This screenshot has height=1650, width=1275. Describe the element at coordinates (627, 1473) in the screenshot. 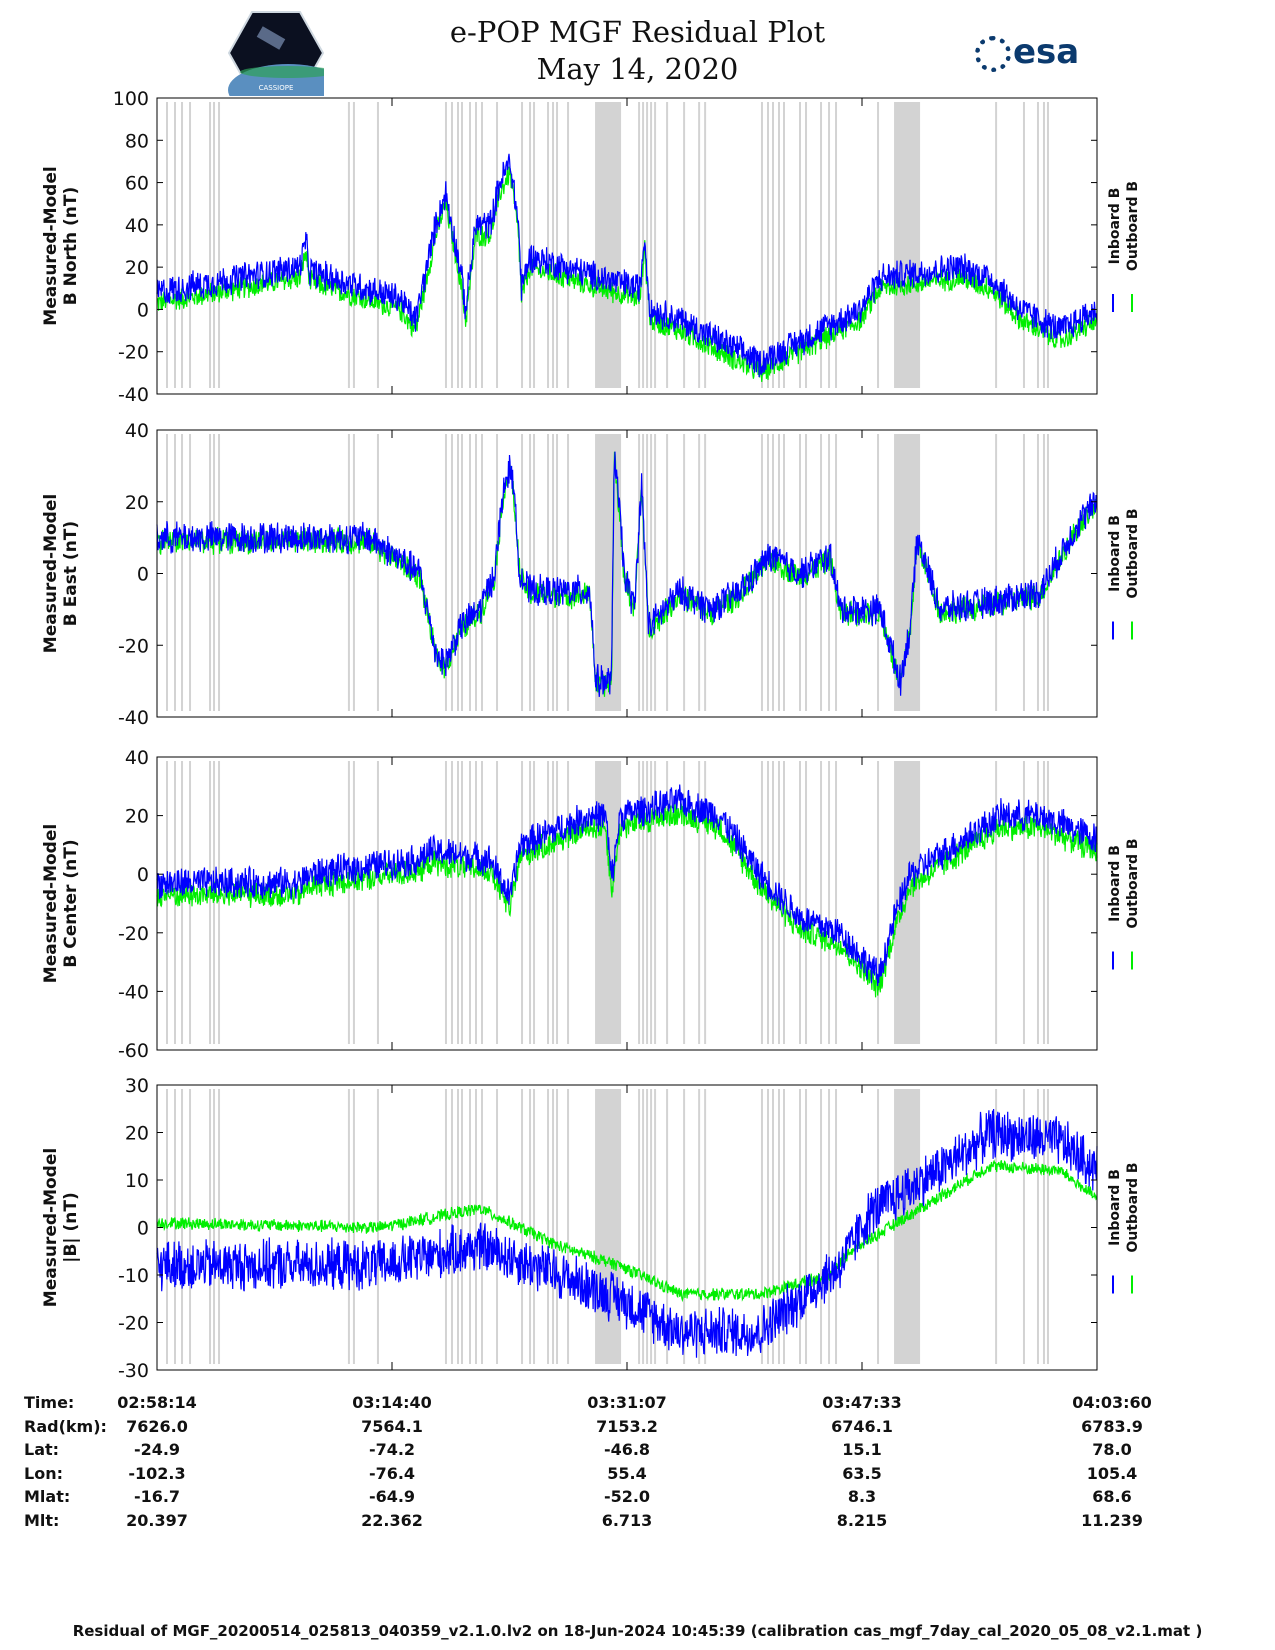

I see `info-value: 55.4` at that location.